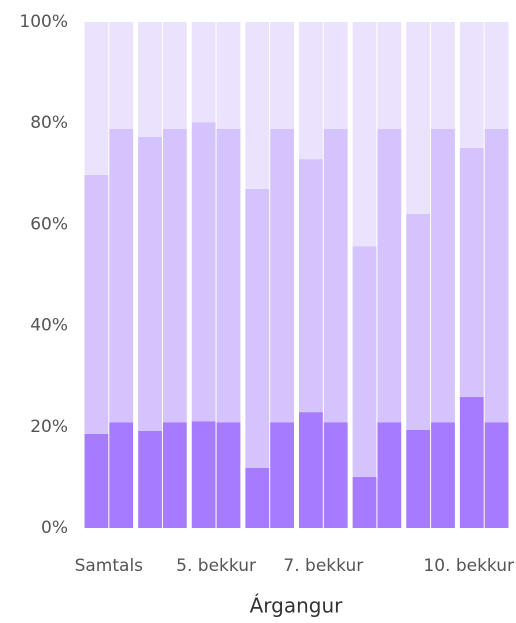  Describe the element at coordinates (323, 566) in the screenshot. I see `x-tick-label: 7. bekkur` at that location.